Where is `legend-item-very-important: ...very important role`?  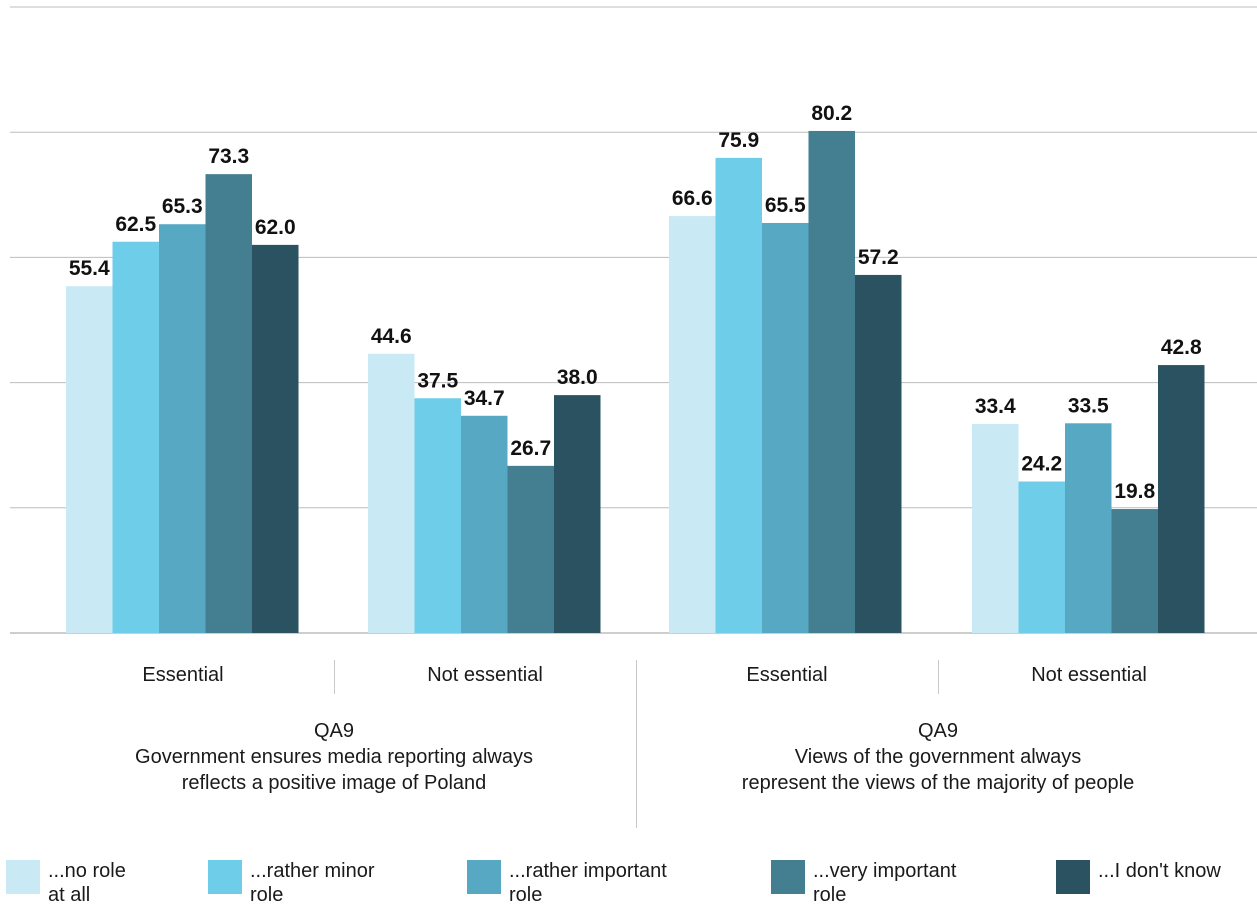
legend-item-very-important: ...very important role is located at coordinates (863, 883).